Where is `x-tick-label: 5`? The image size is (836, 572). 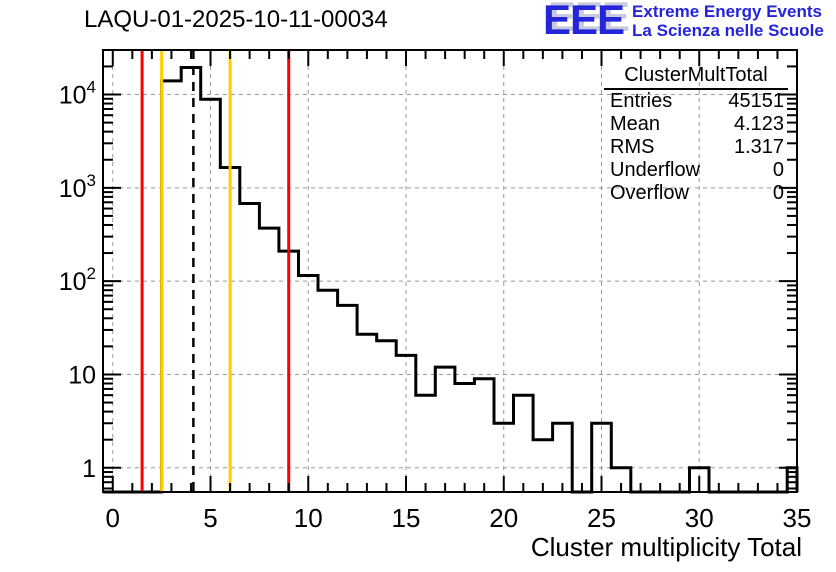
x-tick-label: 5 is located at coordinates (210, 518).